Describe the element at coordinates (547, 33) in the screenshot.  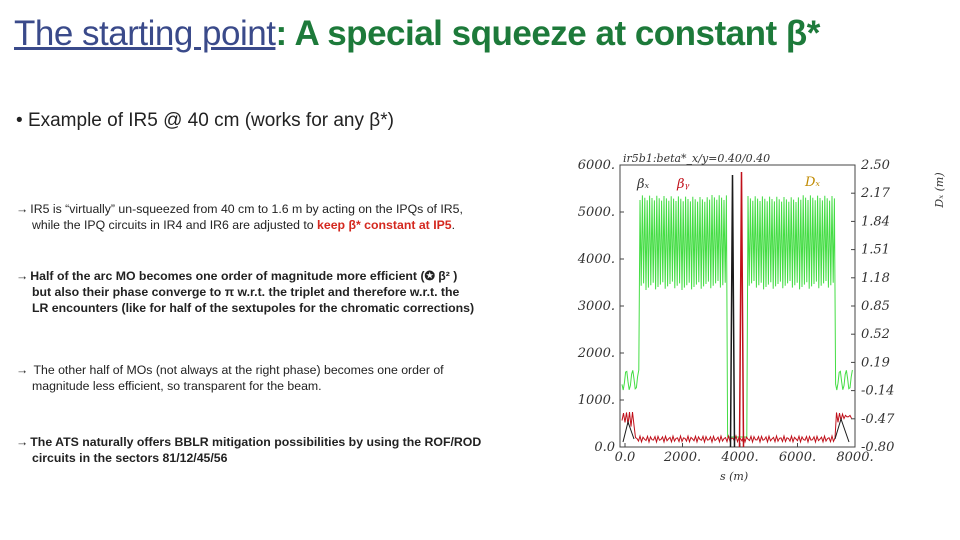
I see `title-part-2: : A special squeeze at constant β*` at that location.